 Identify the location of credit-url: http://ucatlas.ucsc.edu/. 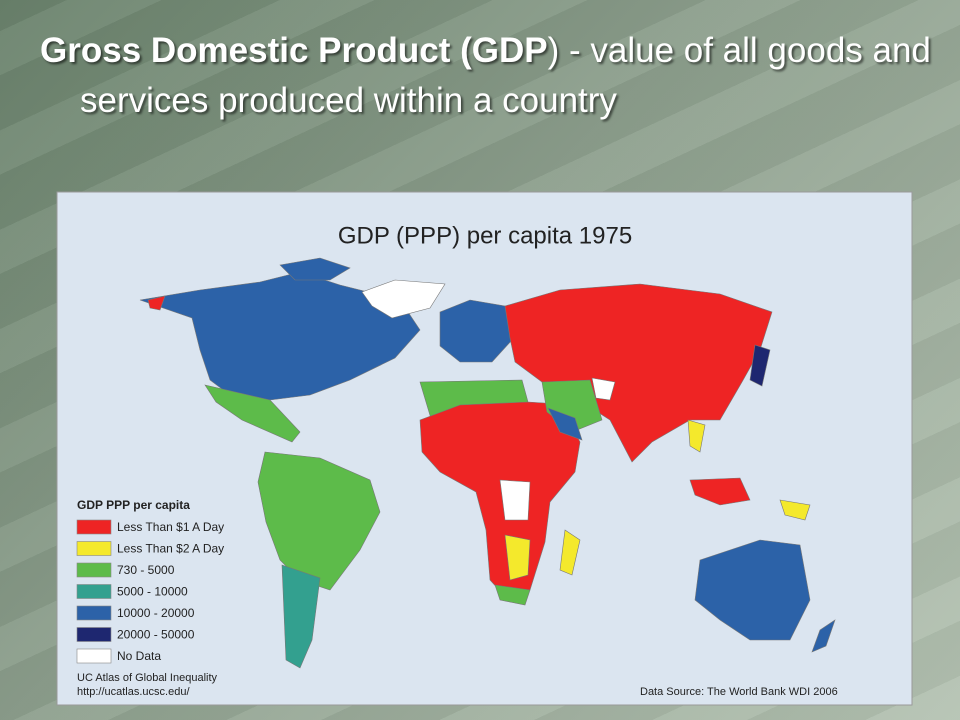
(133, 692).